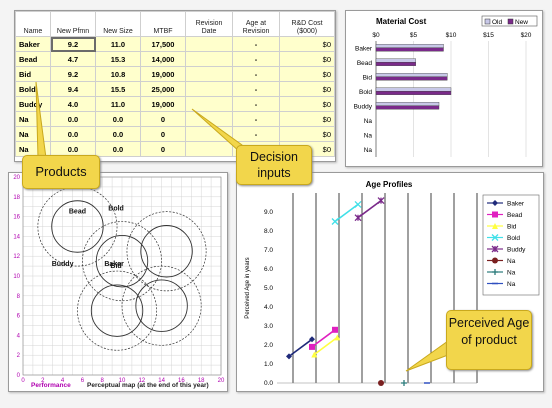 The image size is (552, 408). Describe the element at coordinates (181, 381) in the screenshot. I see `map-x-tick: 16` at that location.